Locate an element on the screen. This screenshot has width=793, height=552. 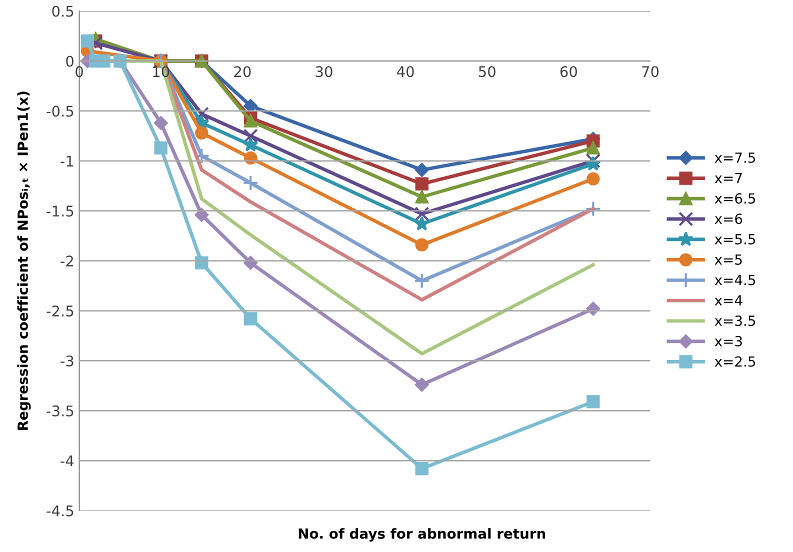
x-tick-label: 50 is located at coordinates (487, 72).